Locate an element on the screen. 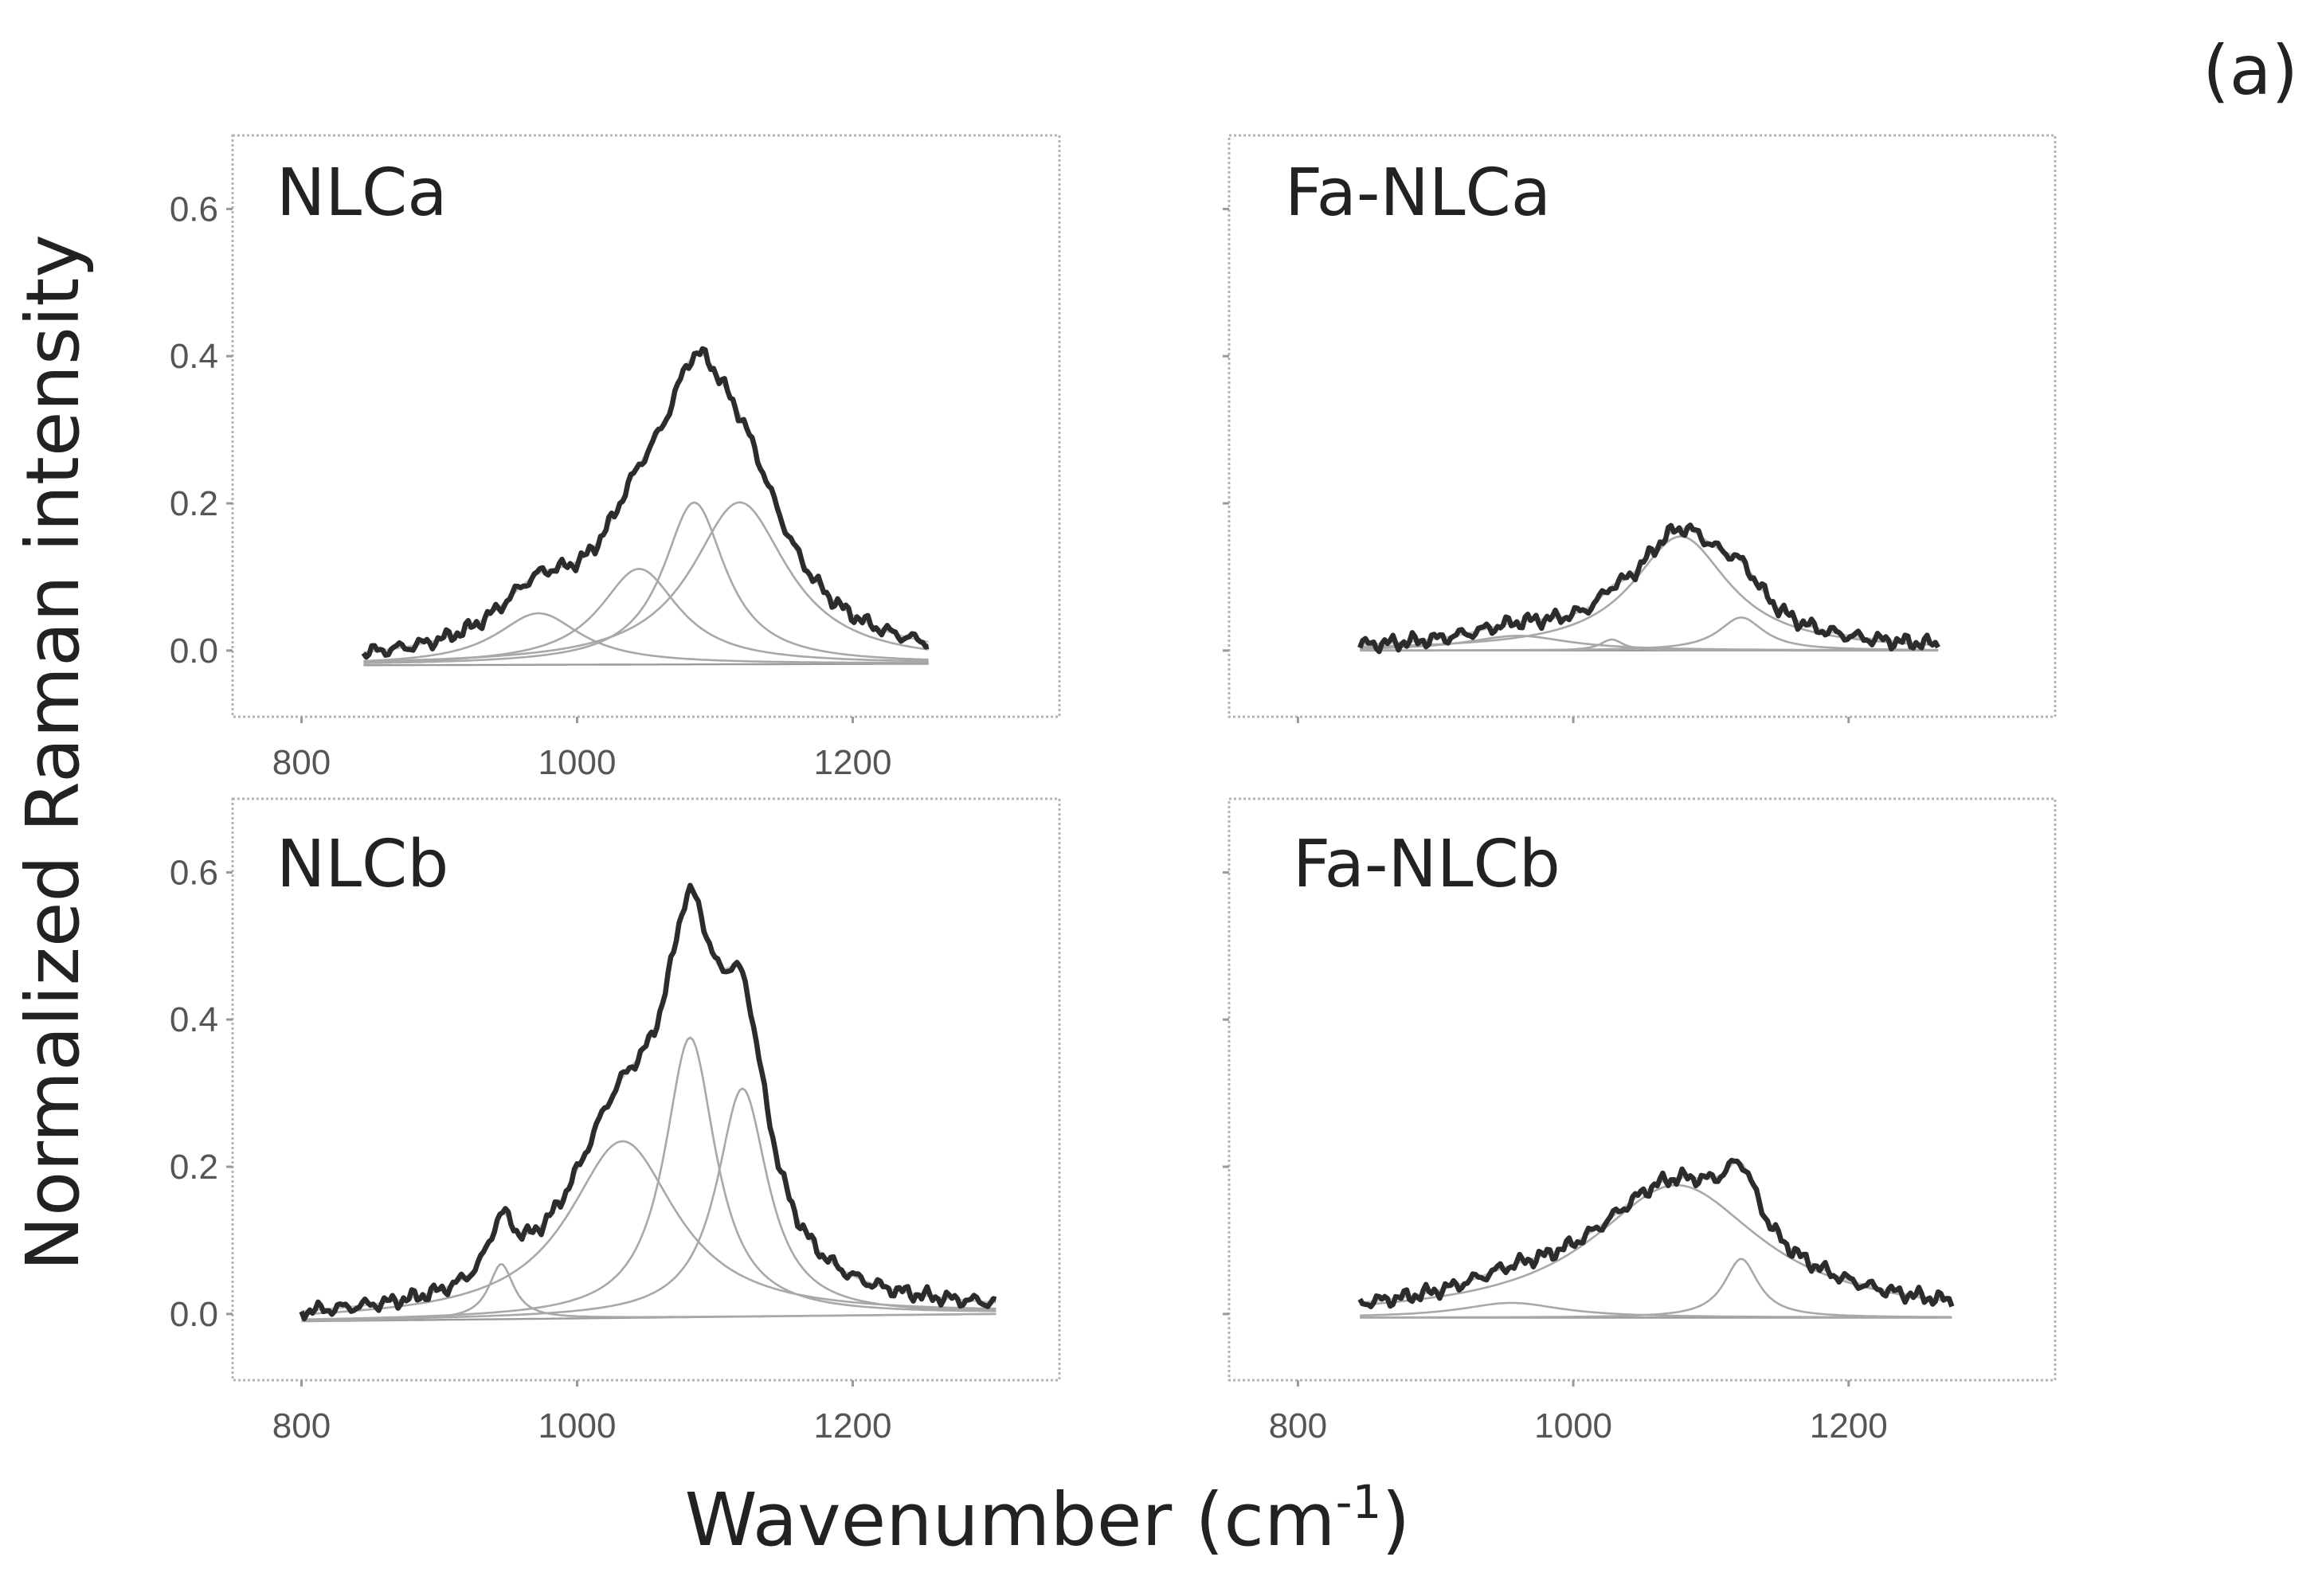 Image resolution: width=2318 pixels, height=1596 pixels. y-axis-title: Normalized Raman intensity is located at coordinates (53, 752).